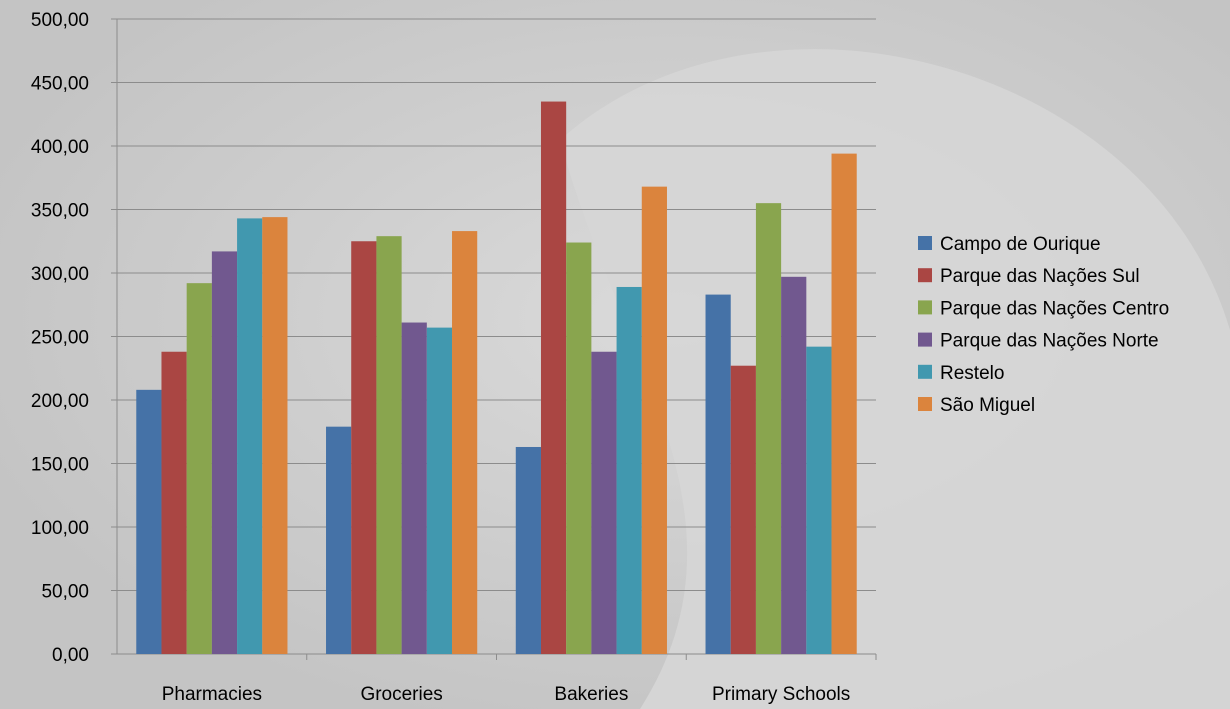 The width and height of the screenshot is (1230, 709). Describe the element at coordinates (60, 84) in the screenshot. I see `y-tick-label: 450,00` at that location.